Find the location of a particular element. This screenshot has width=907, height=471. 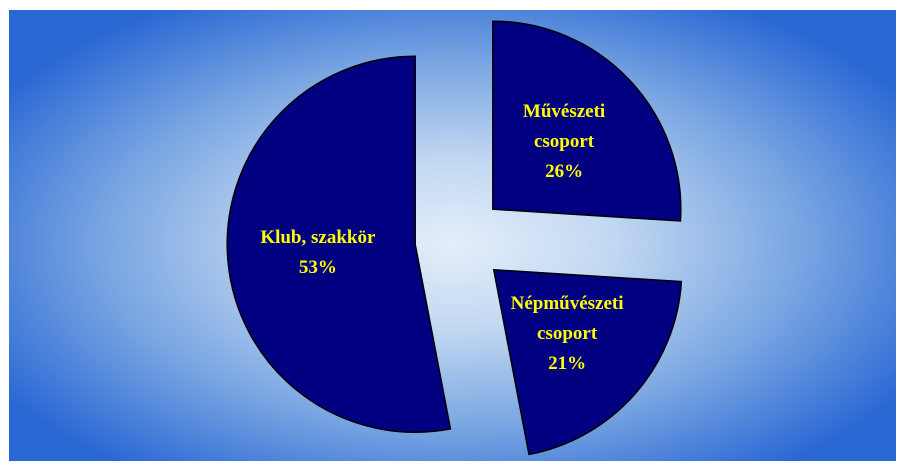

category-label: Népművészeti csoport is located at coordinates (567, 319).